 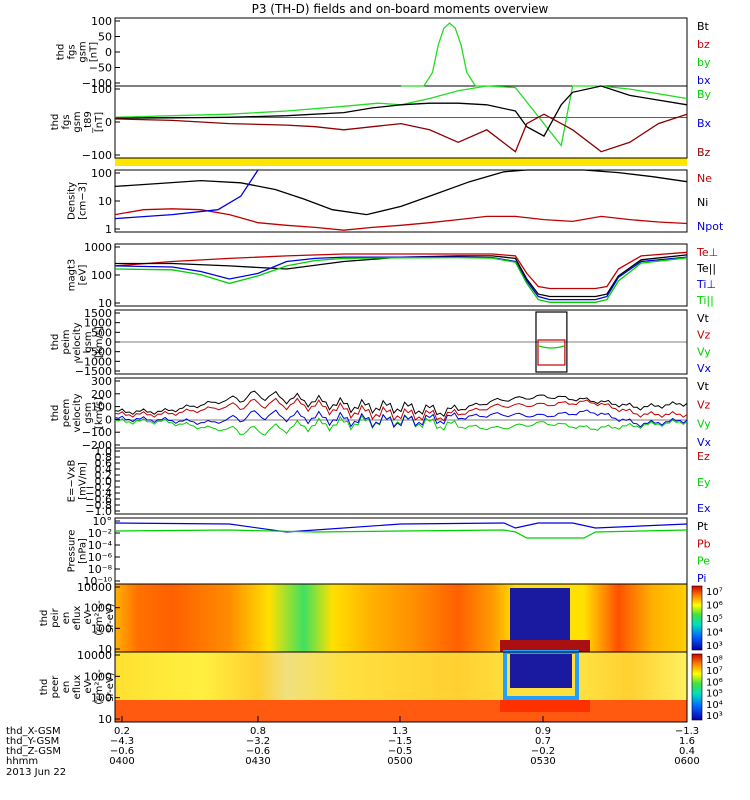 What do you see at coordinates (542, 761) in the screenshot?
I see `xaxis-value: 0530` at bounding box center [542, 761].